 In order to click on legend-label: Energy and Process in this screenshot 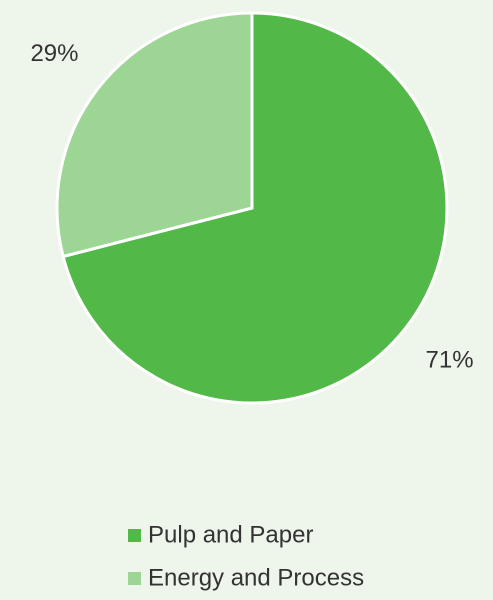, I will do `click(256, 577)`.